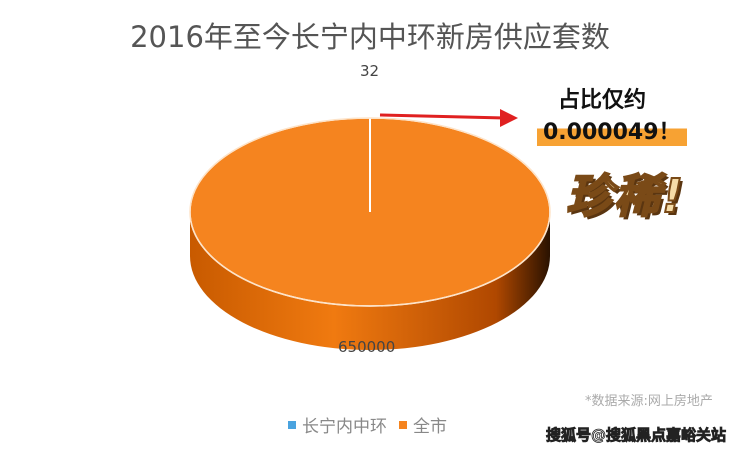 This screenshot has width=740, height=450. Describe the element at coordinates (442, 116) in the screenshot. I see `arrow-line` at that location.